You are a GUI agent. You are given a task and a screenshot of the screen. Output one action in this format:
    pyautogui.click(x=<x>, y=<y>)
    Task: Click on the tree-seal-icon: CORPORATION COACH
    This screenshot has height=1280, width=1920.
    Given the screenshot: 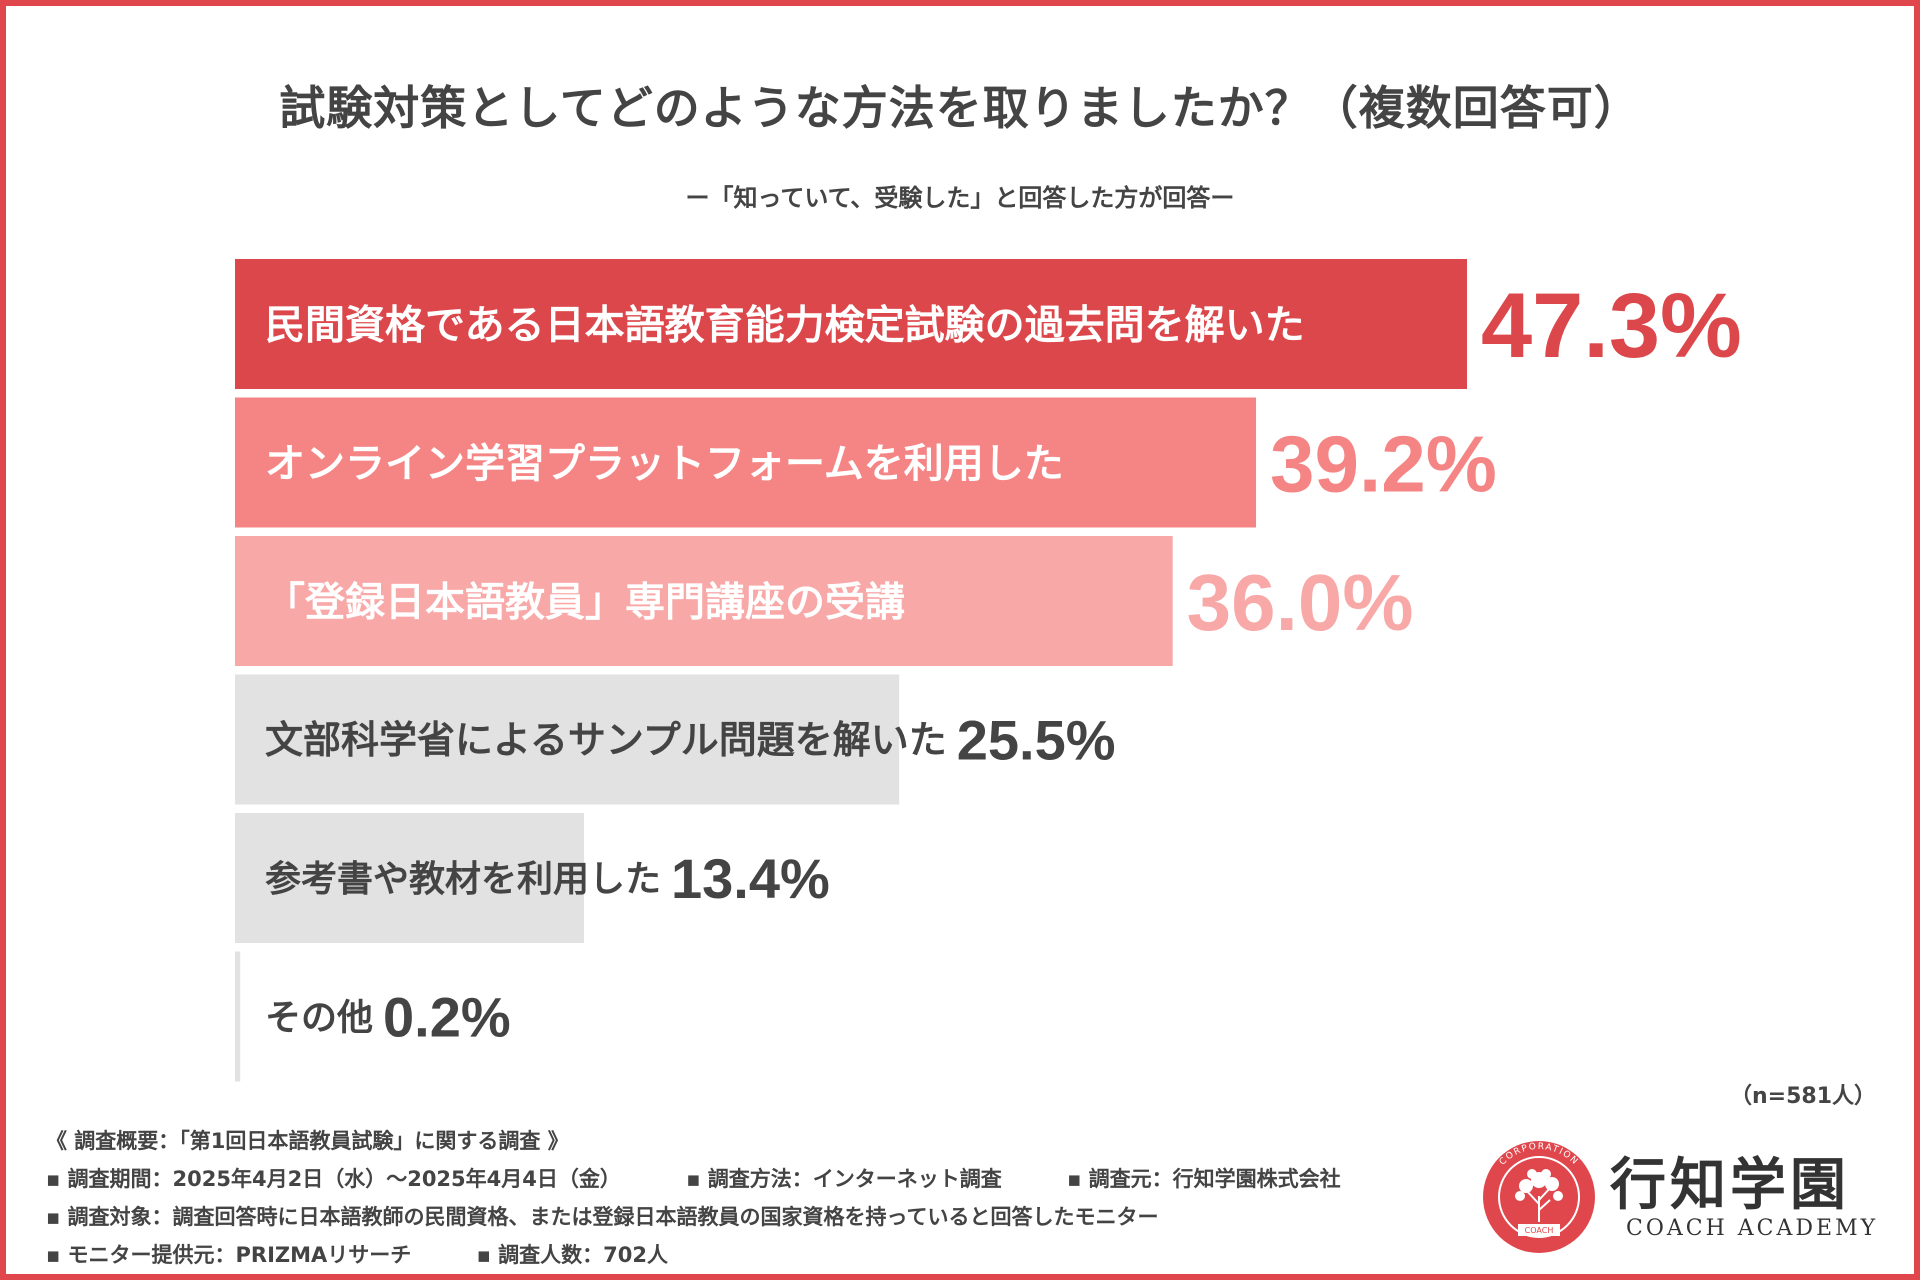 What is the action you would take?
    pyautogui.click(x=1539, y=1197)
    